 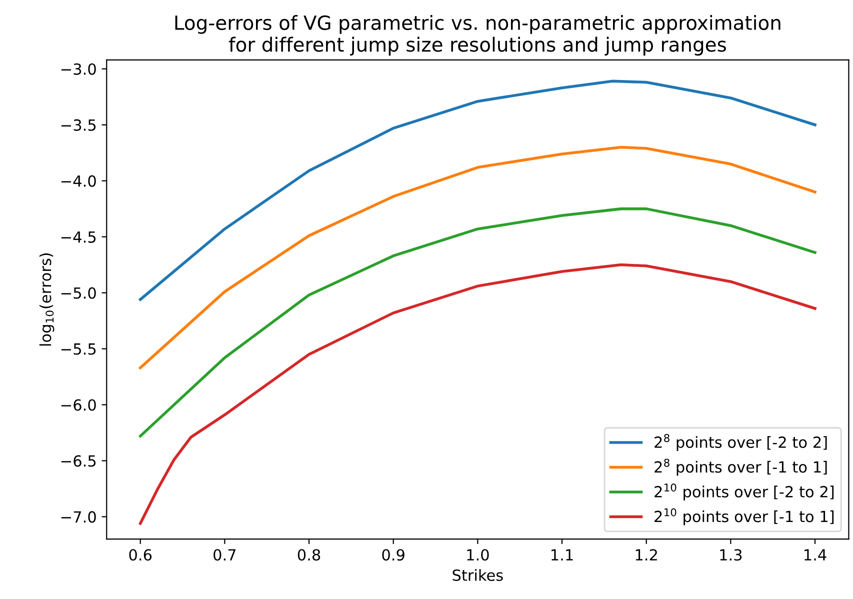 What do you see at coordinates (78, 69) in the screenshot?
I see `y-tick-label: −3.0` at bounding box center [78, 69].